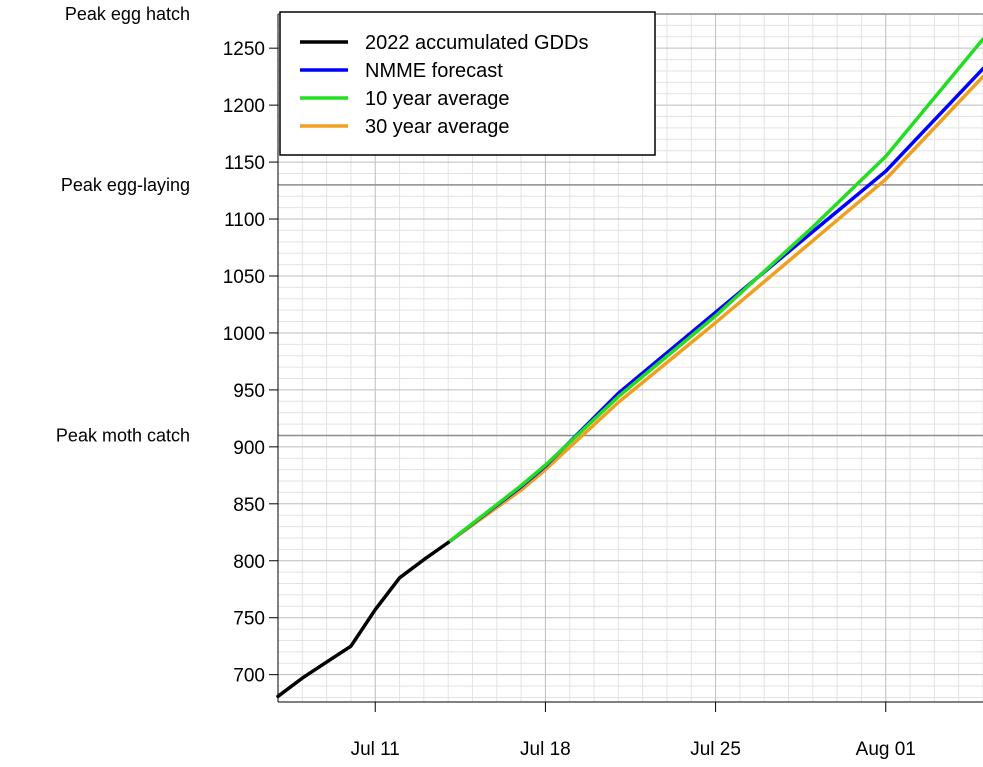  Describe the element at coordinates (715, 749) in the screenshot. I see `x-tick-label: Jul 25` at that location.